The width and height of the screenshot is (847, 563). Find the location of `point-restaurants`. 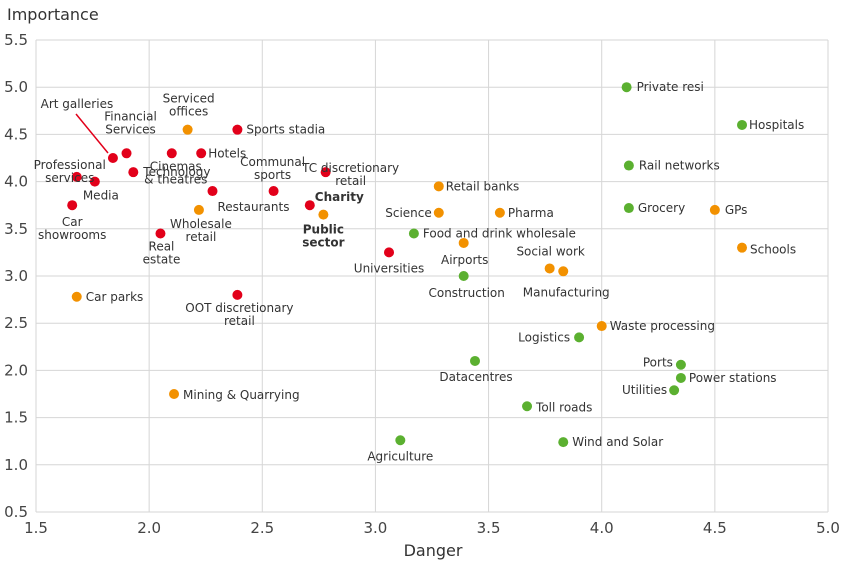

point-restaurants is located at coordinates (212, 191).